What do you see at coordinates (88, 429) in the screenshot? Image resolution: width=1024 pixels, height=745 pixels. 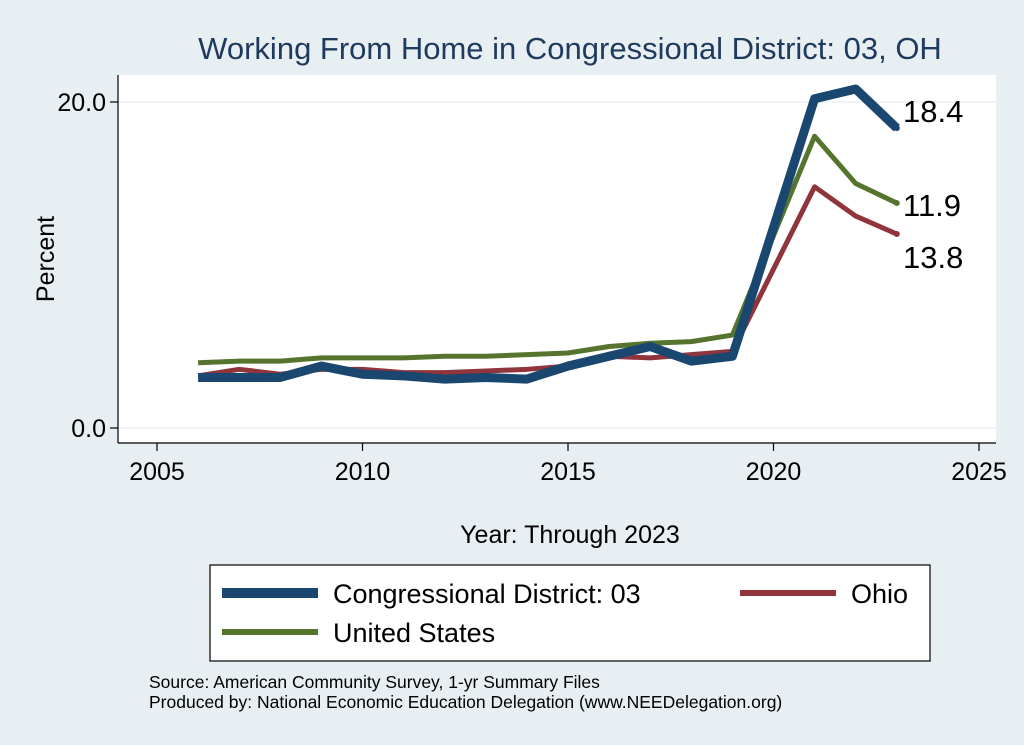 I see `y-tick-label: 0.0` at bounding box center [88, 429].